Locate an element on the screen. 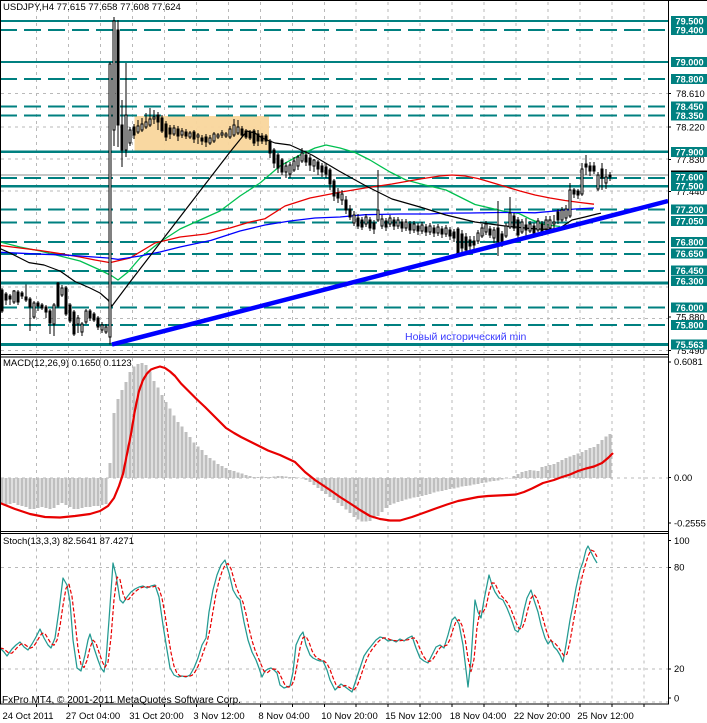  svg-text: 77.200 is located at coordinates (690, 210).